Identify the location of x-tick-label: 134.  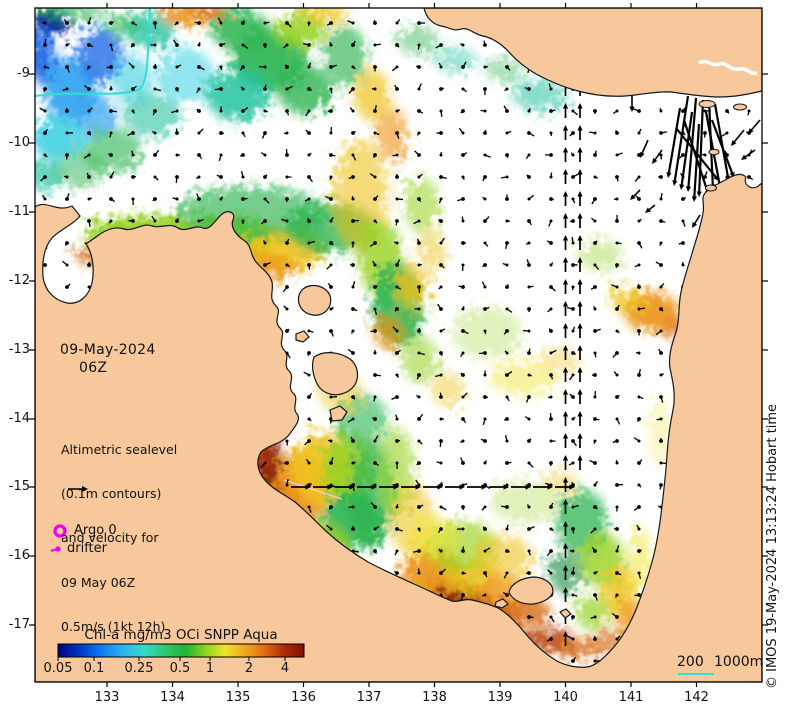
(172, 697).